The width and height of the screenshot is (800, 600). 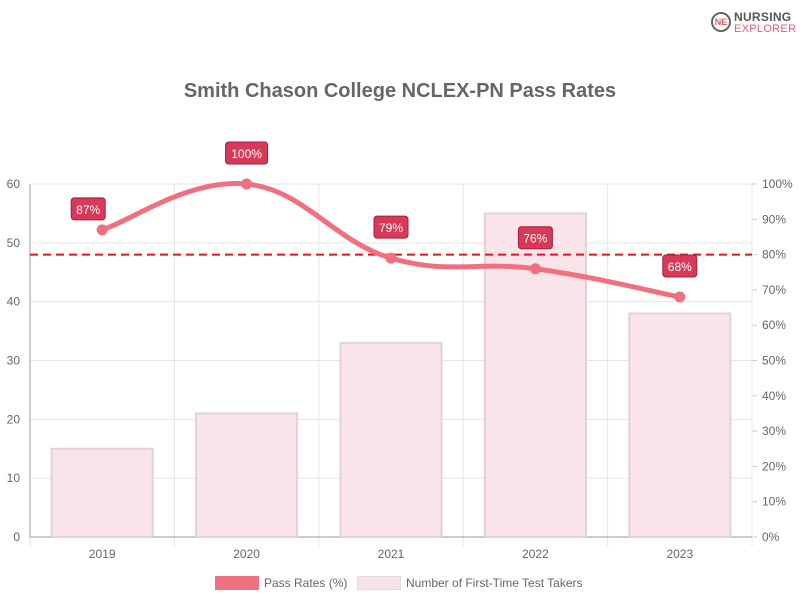 I want to click on chart-title: Smith Chason College NCLEX-PN Pass Rates, so click(x=400, y=91).